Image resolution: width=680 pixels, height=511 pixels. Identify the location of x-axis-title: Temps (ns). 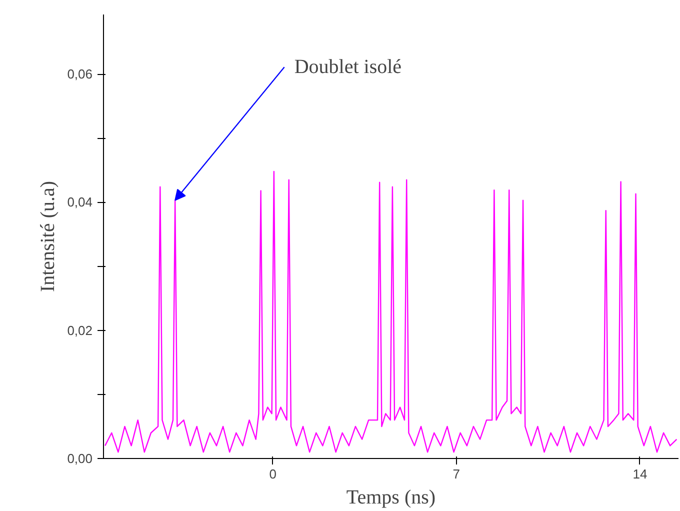
(391, 497).